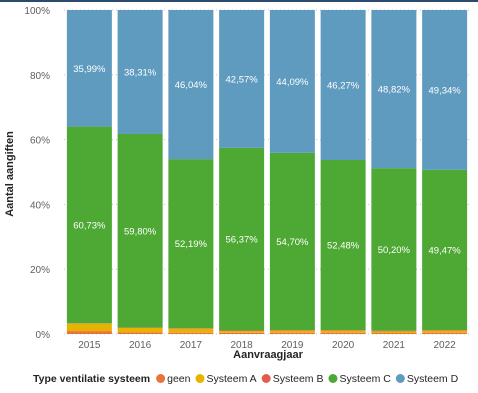  What do you see at coordinates (40, 76) in the screenshot?
I see `y-tick-label: 80%` at bounding box center [40, 76].